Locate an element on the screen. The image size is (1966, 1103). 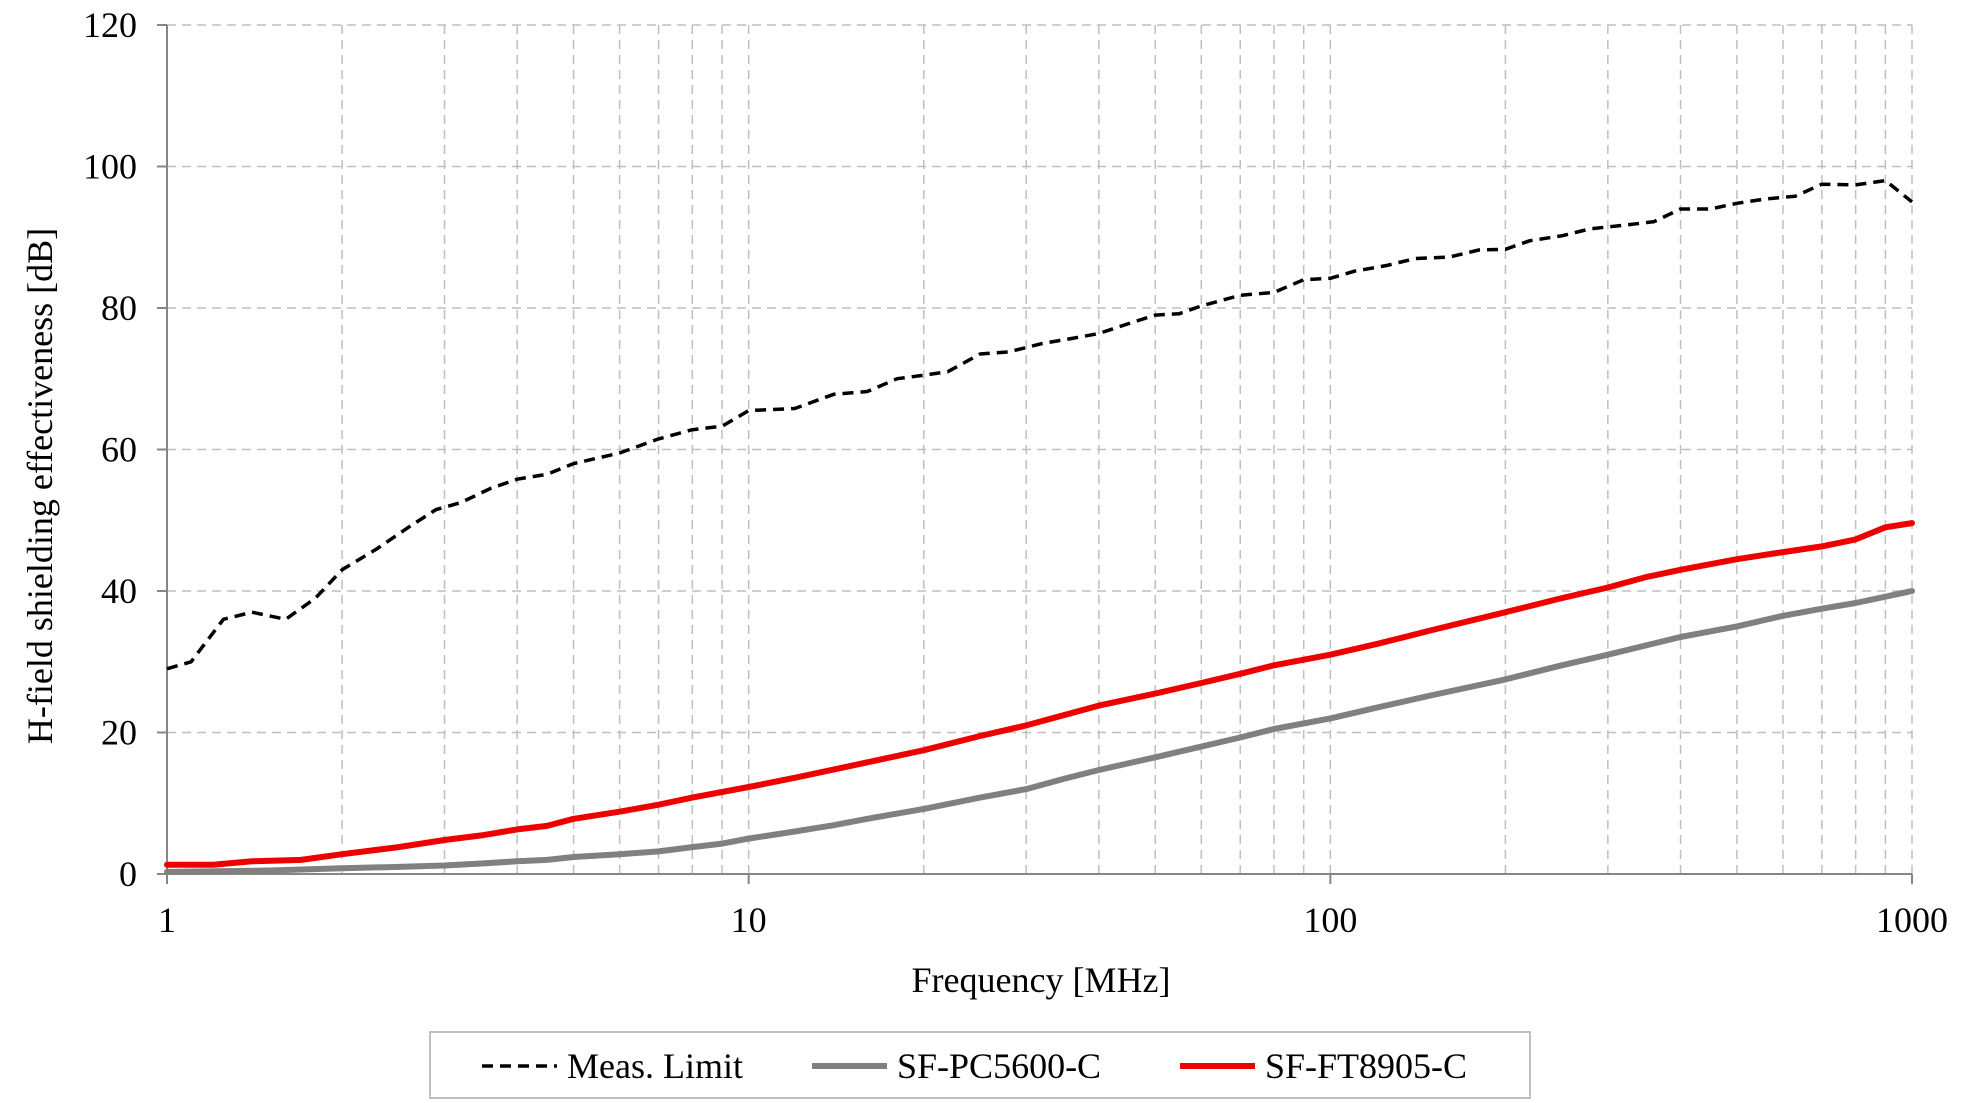
y-tick-label: 100 is located at coordinates (110, 167).